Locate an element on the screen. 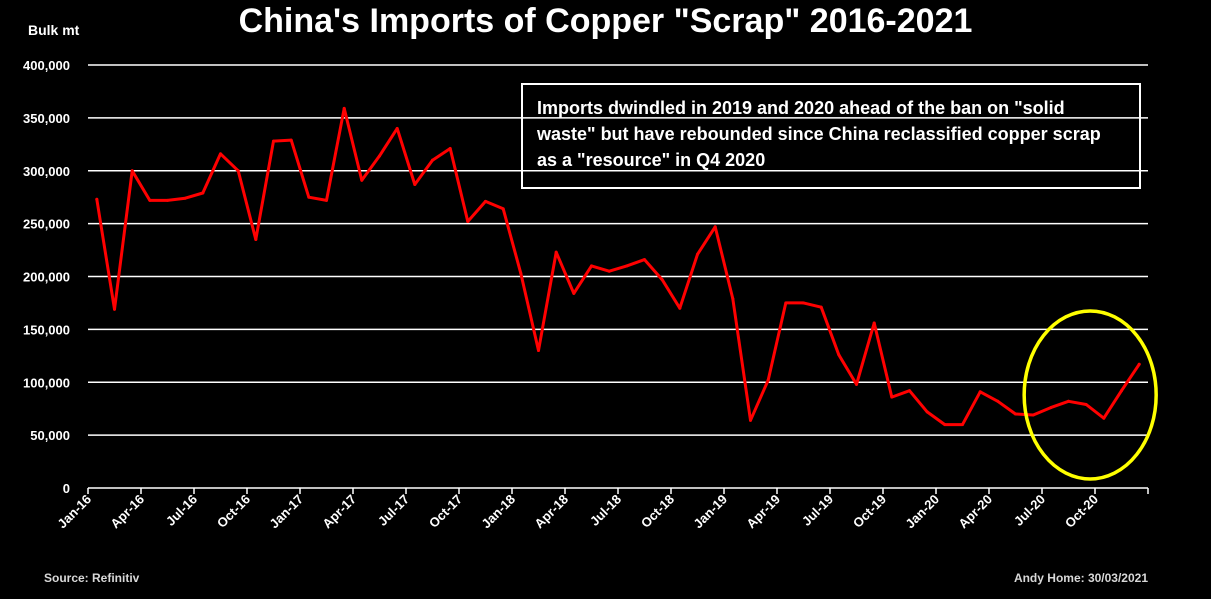 The height and width of the screenshot is (599, 1211). x-tick-label: Oct-20 is located at coordinates (1081, 511).